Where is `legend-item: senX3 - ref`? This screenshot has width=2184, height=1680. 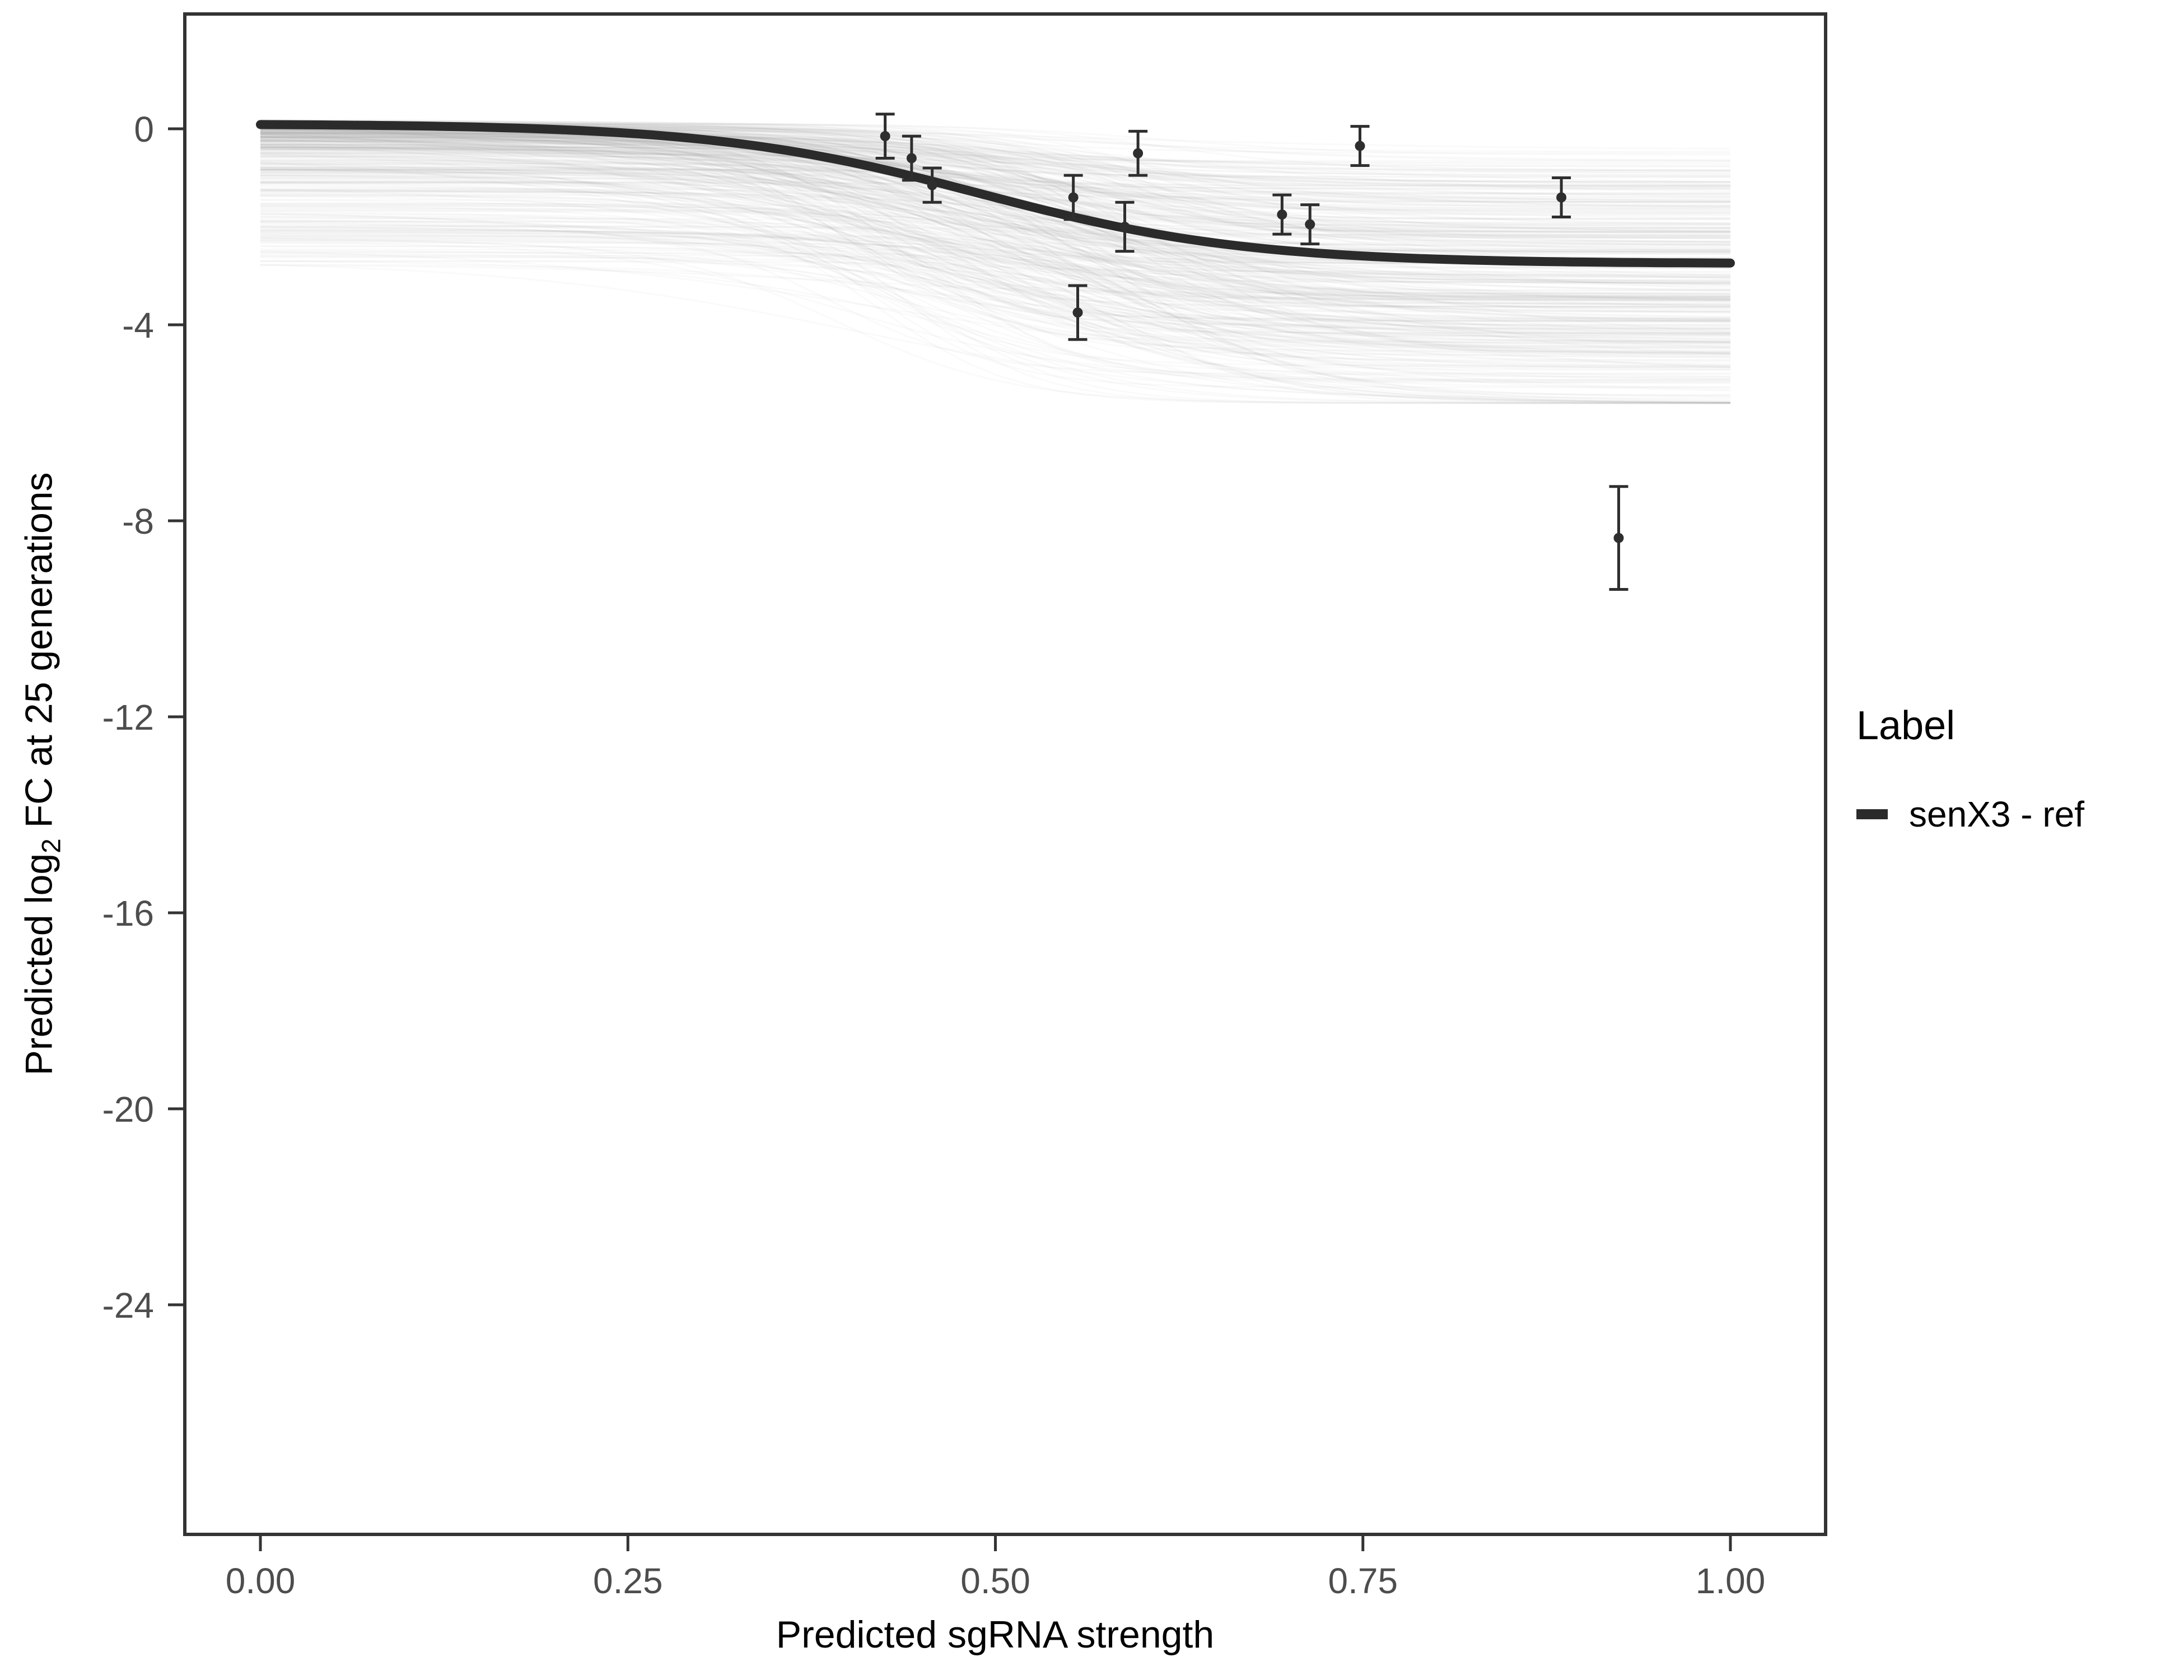 legend-item: senX3 - ref is located at coordinates (1970, 815).